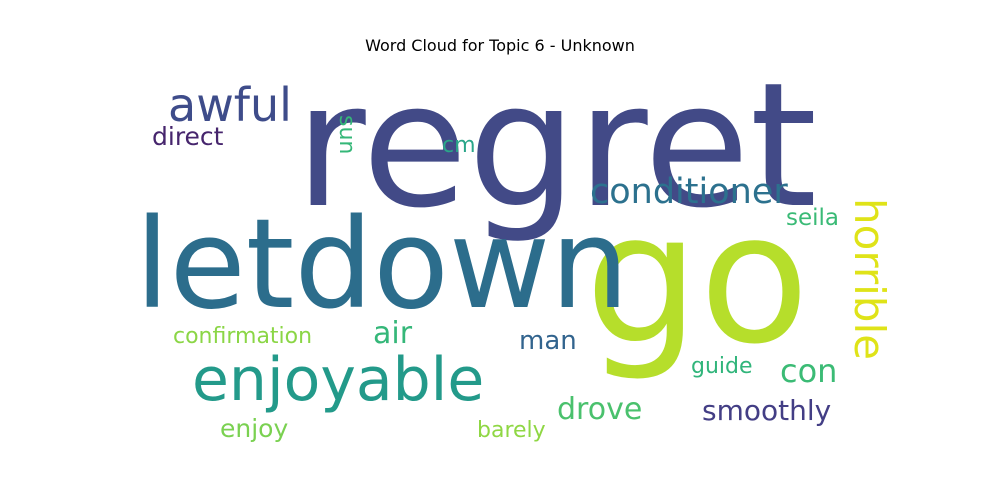  What do you see at coordinates (548, 341) in the screenshot?
I see `word-man: man` at bounding box center [548, 341].